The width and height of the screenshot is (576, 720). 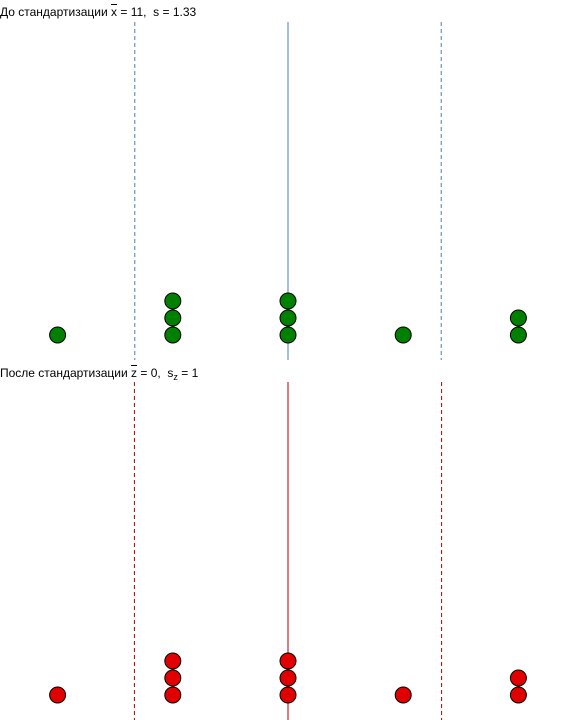 I want to click on sd-text: = 1, so click(x=188, y=373).